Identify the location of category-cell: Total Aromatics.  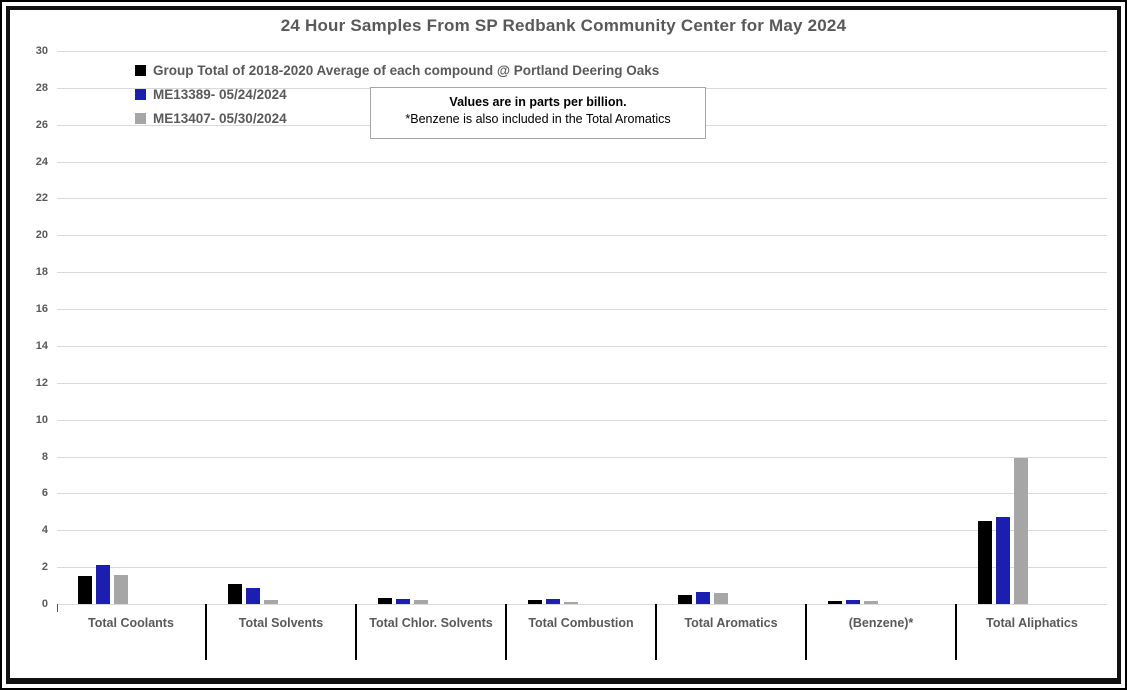
(732, 632).